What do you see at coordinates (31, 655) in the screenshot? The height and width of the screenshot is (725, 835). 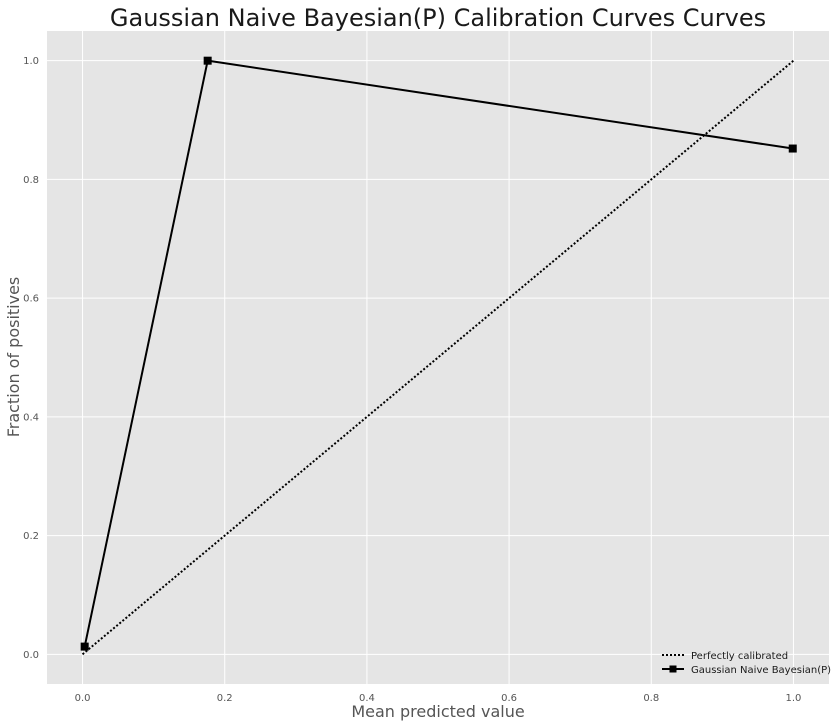 I see `y-tick-label: 0.0` at bounding box center [31, 655].